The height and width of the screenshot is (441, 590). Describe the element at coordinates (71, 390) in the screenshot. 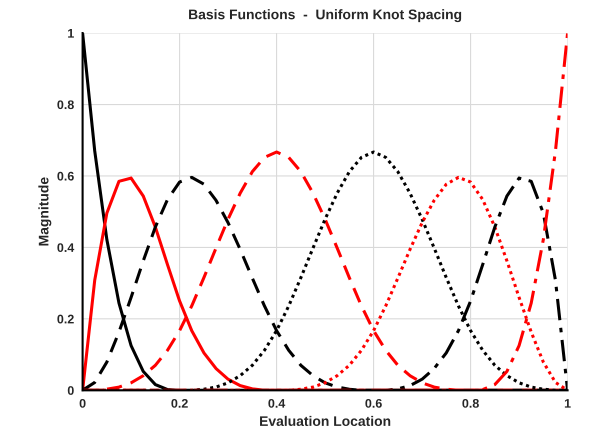

I see `y-tick-label: 0` at that location.